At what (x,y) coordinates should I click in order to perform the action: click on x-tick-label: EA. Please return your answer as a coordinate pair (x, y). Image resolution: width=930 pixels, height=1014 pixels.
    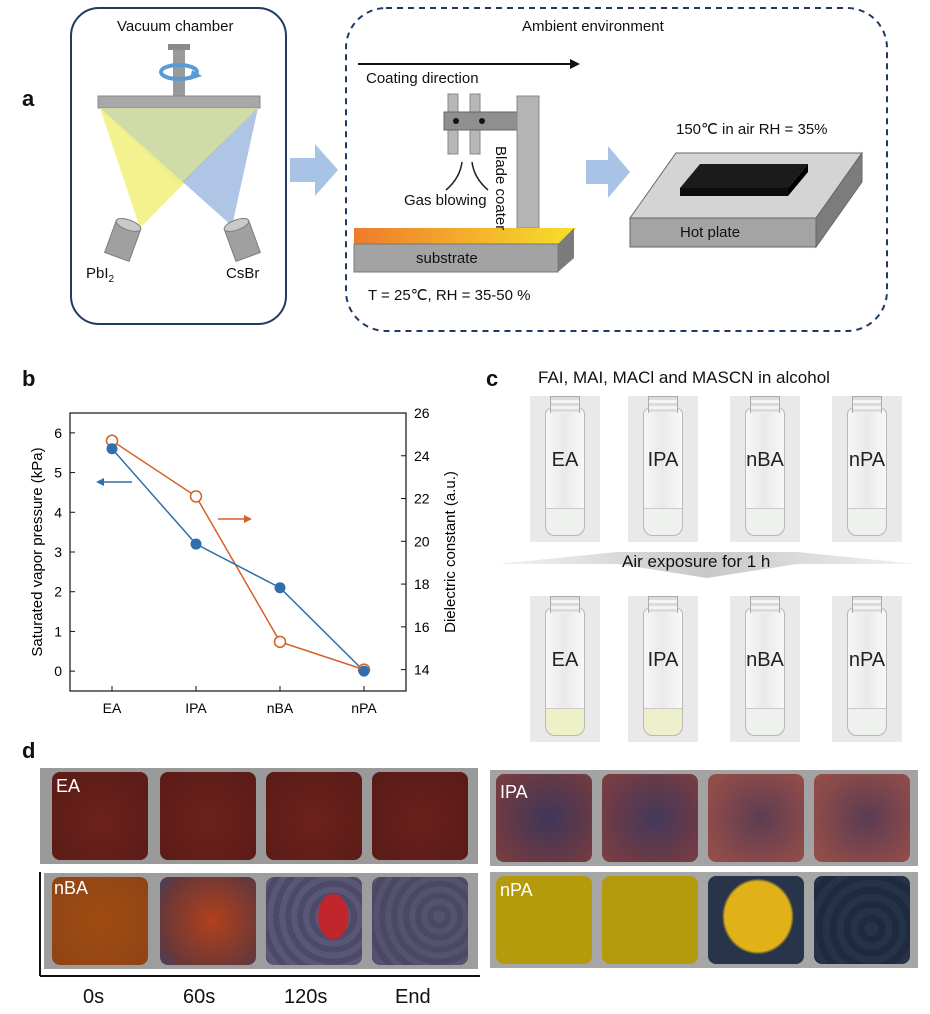
    Looking at the image, I should click on (112, 708).